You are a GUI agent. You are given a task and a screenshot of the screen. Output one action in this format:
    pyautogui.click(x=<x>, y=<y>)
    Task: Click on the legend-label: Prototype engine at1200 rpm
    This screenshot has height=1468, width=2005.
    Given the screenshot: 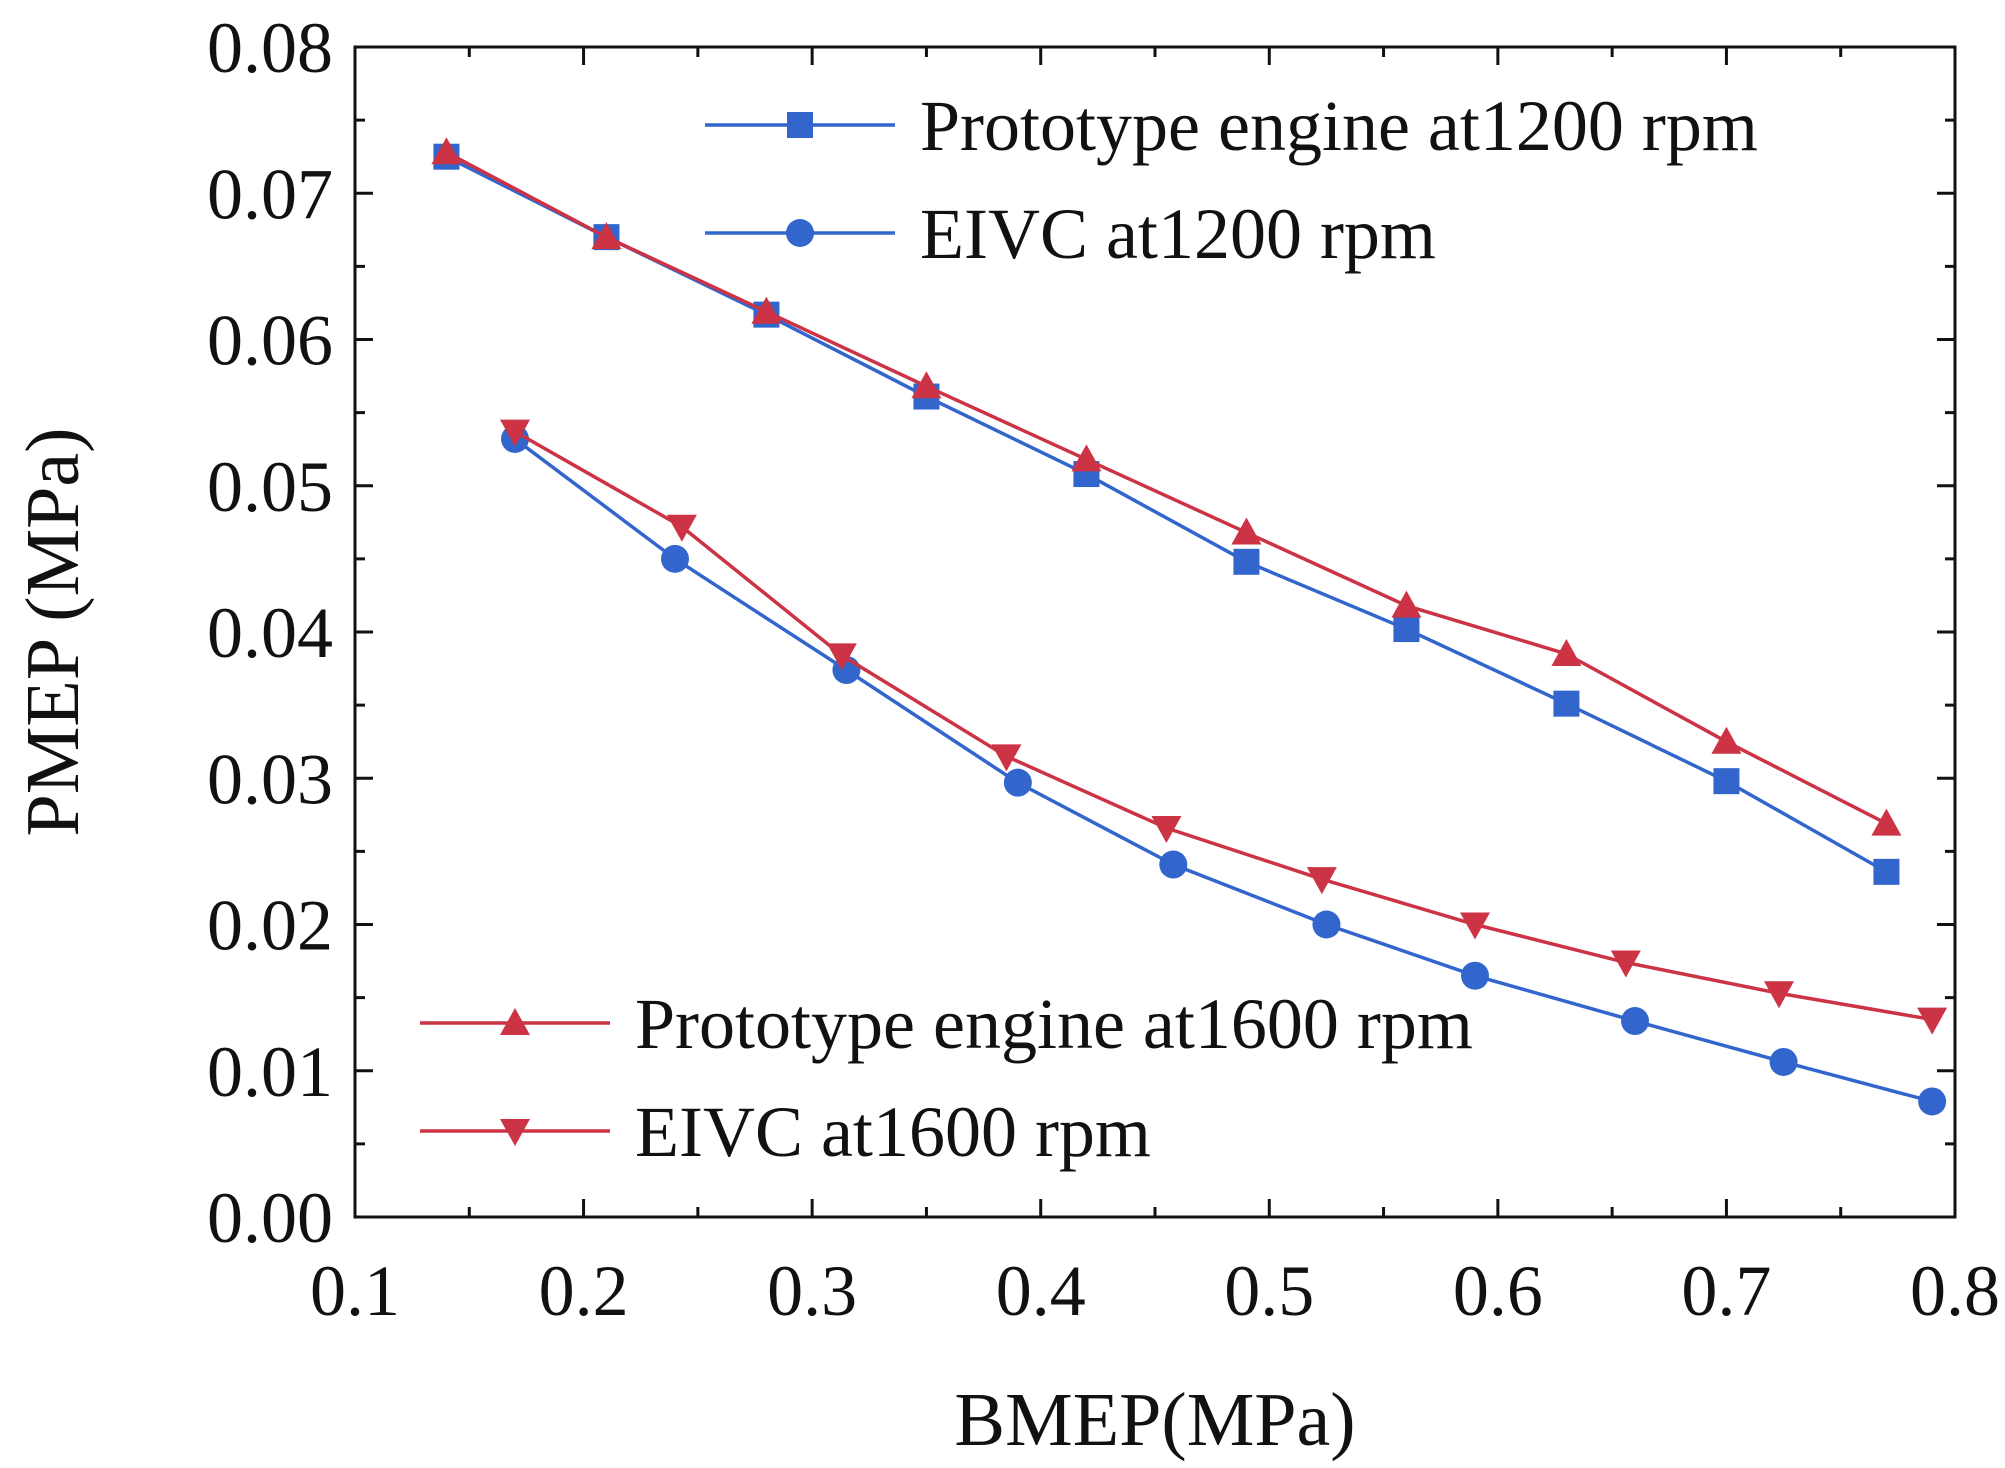 What is the action you would take?
    pyautogui.click(x=1339, y=126)
    